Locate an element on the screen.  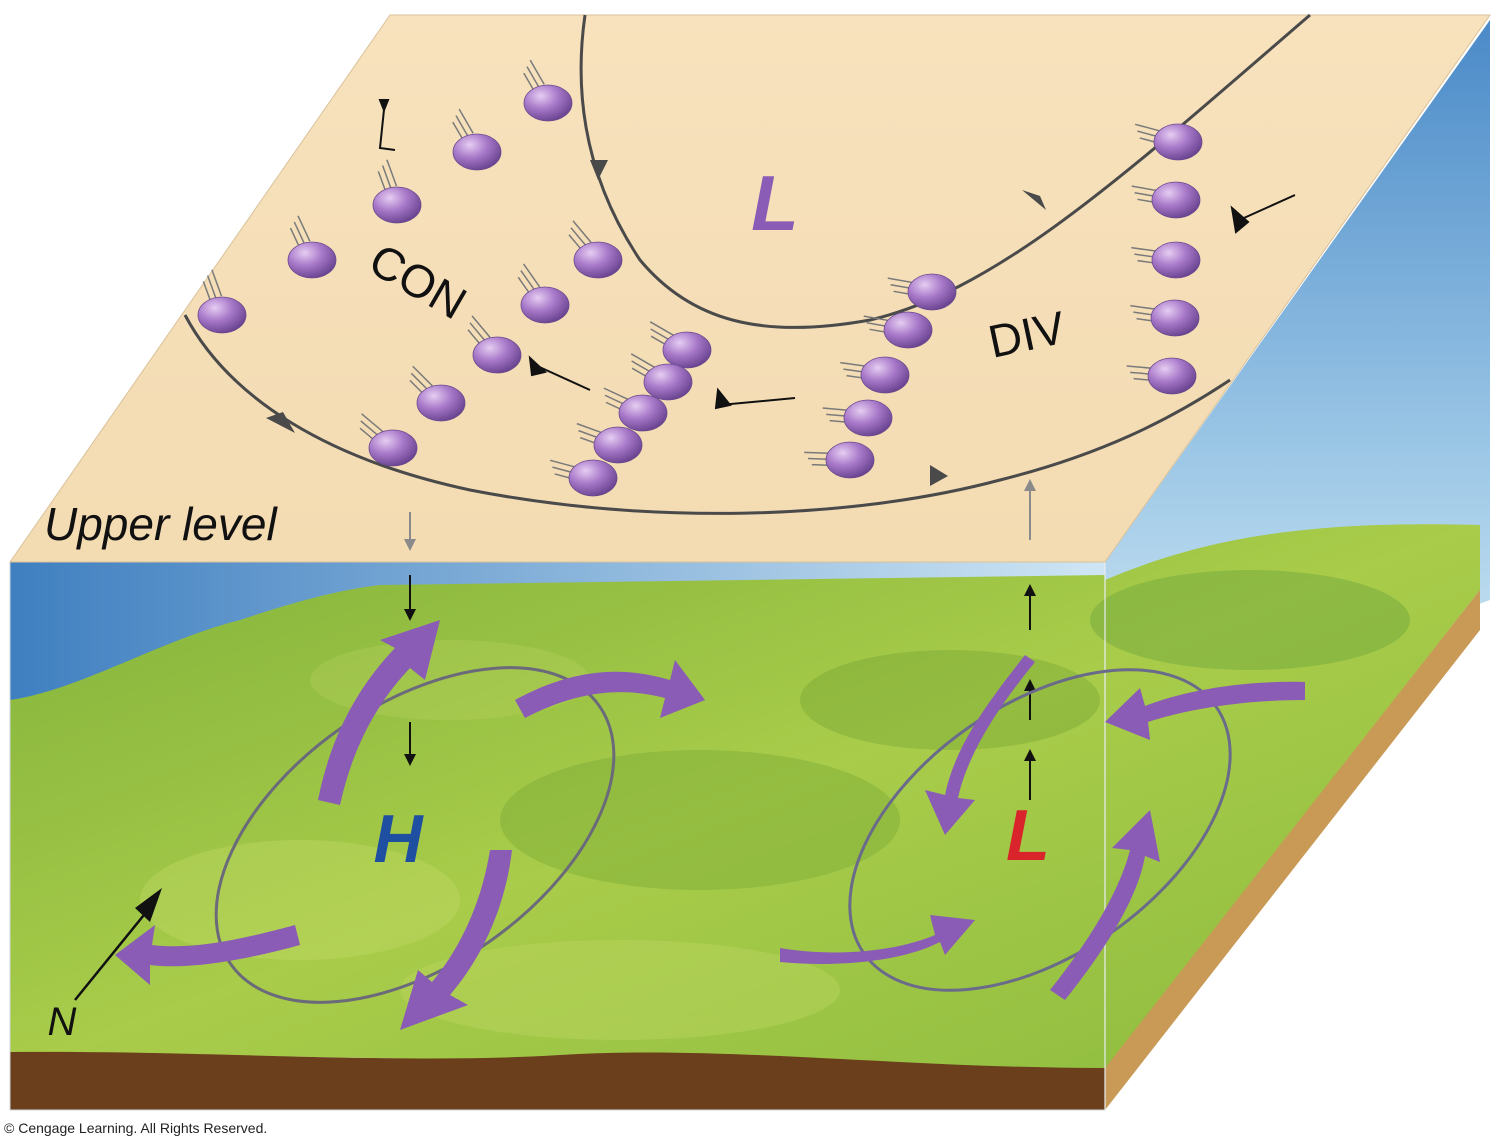
contour-outer is located at coordinates (707, 414).